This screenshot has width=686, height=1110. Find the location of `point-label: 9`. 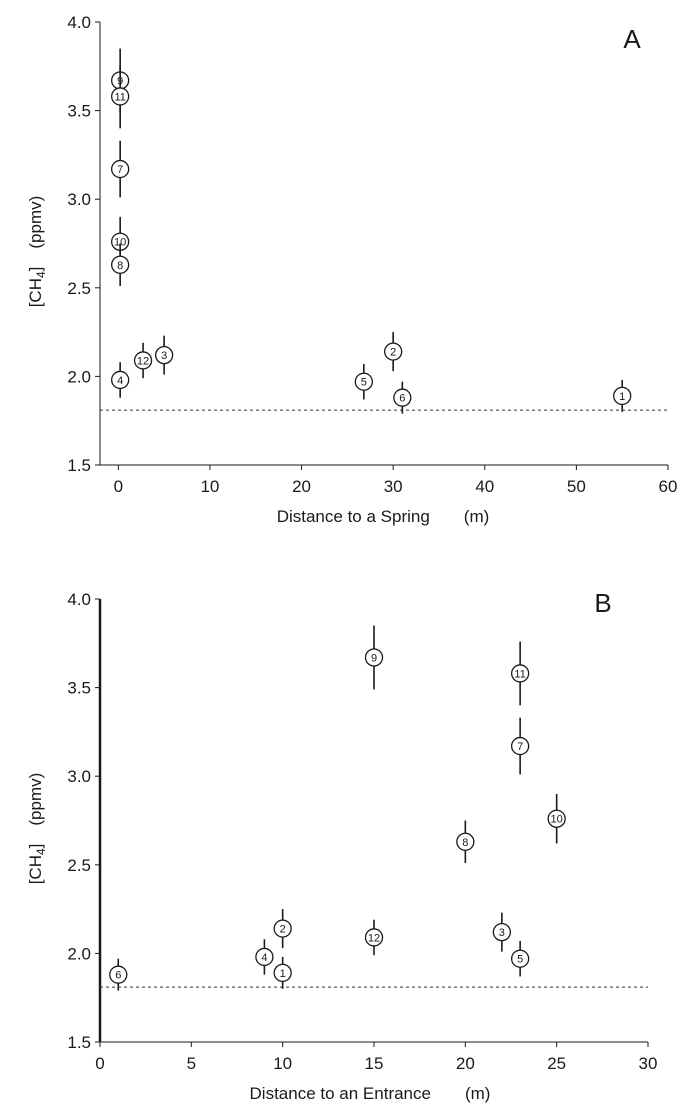

point-label: 9 is located at coordinates (374, 658).